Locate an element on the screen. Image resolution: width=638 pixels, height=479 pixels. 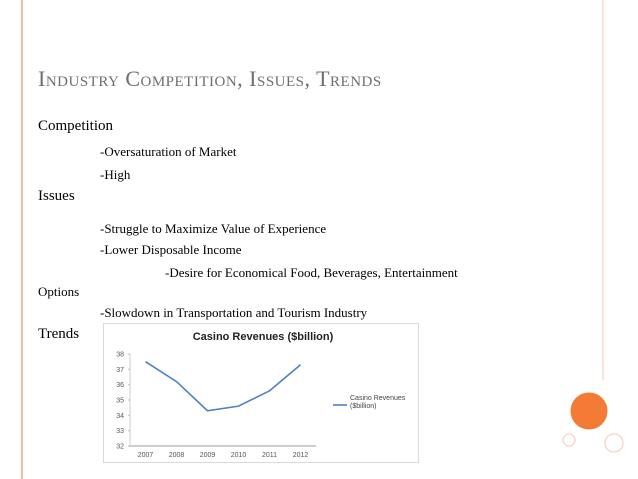
item: -High is located at coordinates (115, 174).